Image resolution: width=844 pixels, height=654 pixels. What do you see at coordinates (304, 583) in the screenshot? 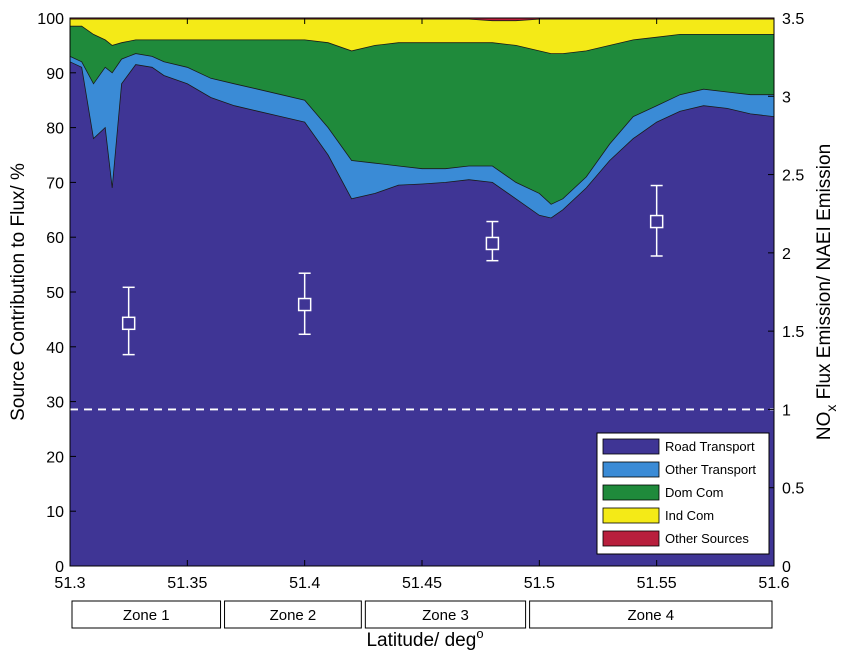
I see `x-tick-label: 51.4` at bounding box center [304, 583].